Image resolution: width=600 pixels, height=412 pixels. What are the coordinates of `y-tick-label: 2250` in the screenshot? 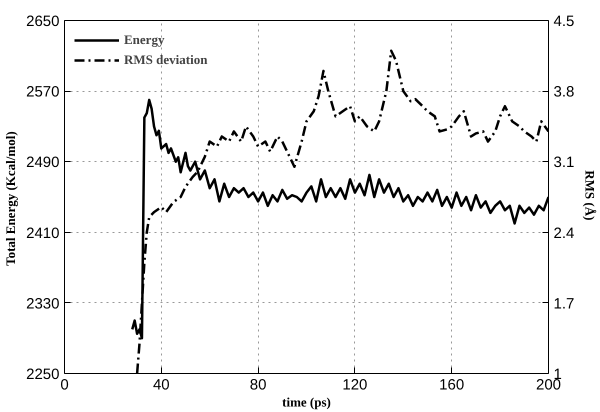 It's located at (43, 374).